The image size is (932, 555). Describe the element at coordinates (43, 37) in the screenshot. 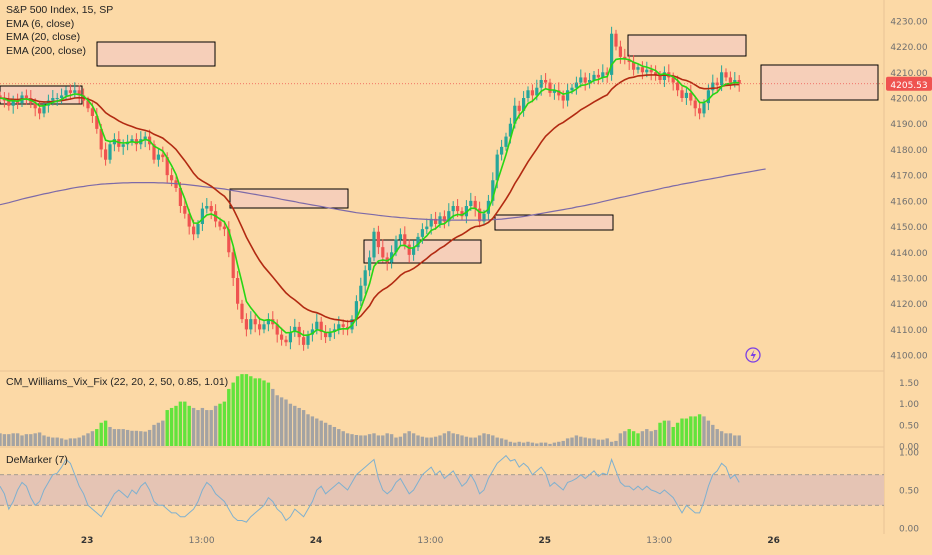

I see `indicator-ema20: EMA (20, close)` at that location.